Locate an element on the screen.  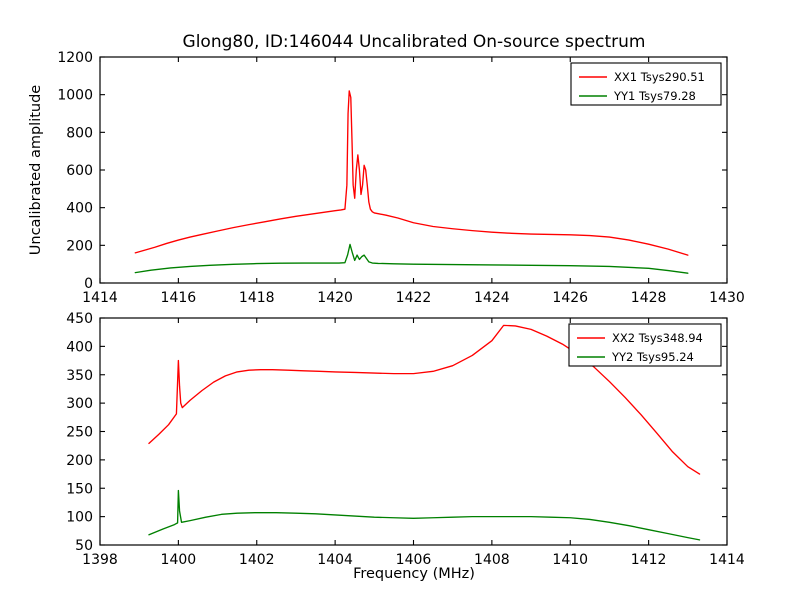
bottom-panel-x-axis-label: Frequency (MHz) is located at coordinates (414, 574).